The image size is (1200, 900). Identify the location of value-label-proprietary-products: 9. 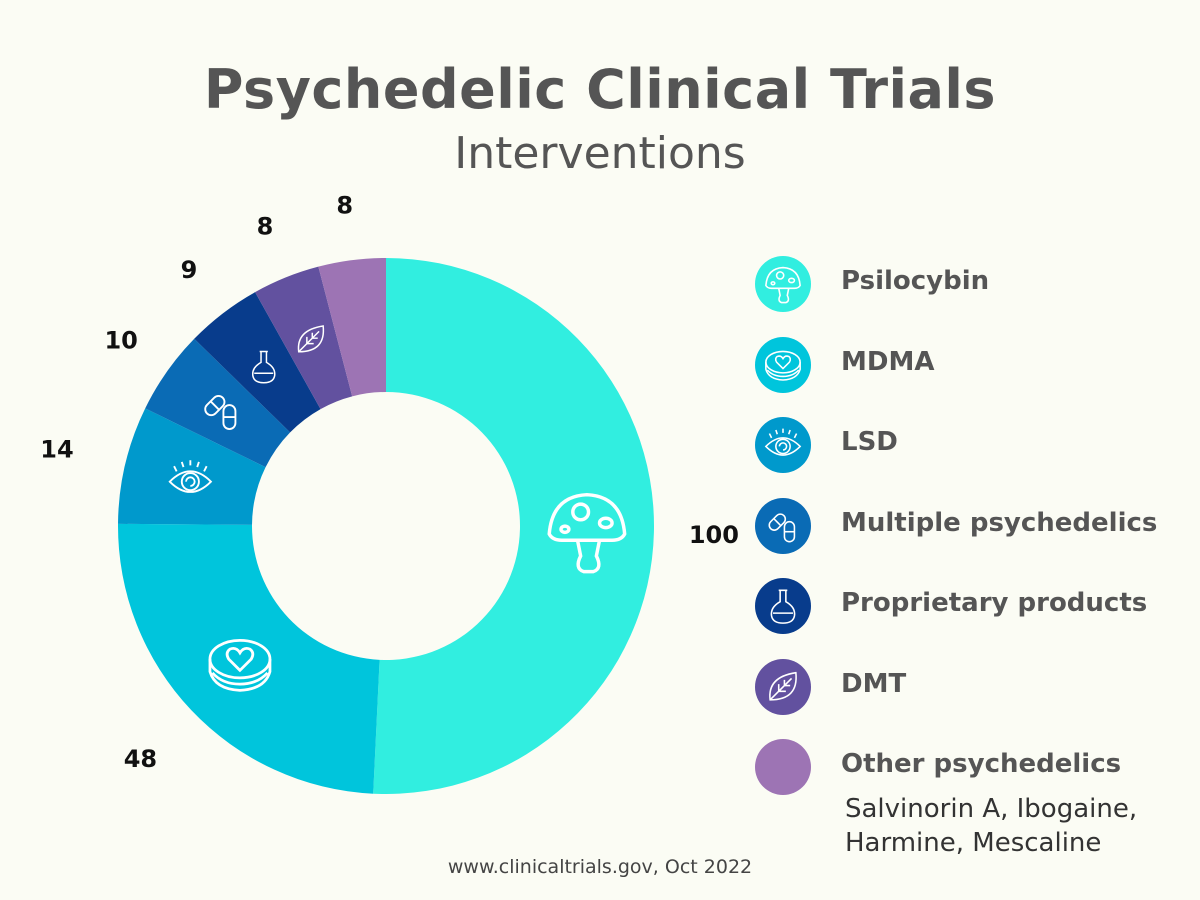
(189, 270).